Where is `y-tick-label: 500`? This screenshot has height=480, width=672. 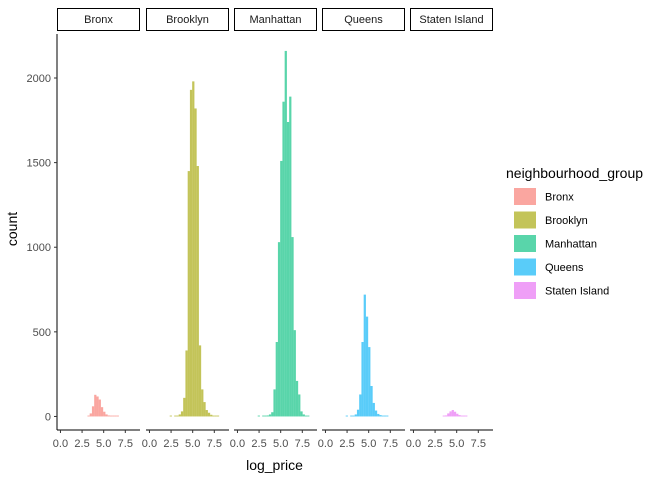
y-tick-label: 500 is located at coordinates (42, 333).